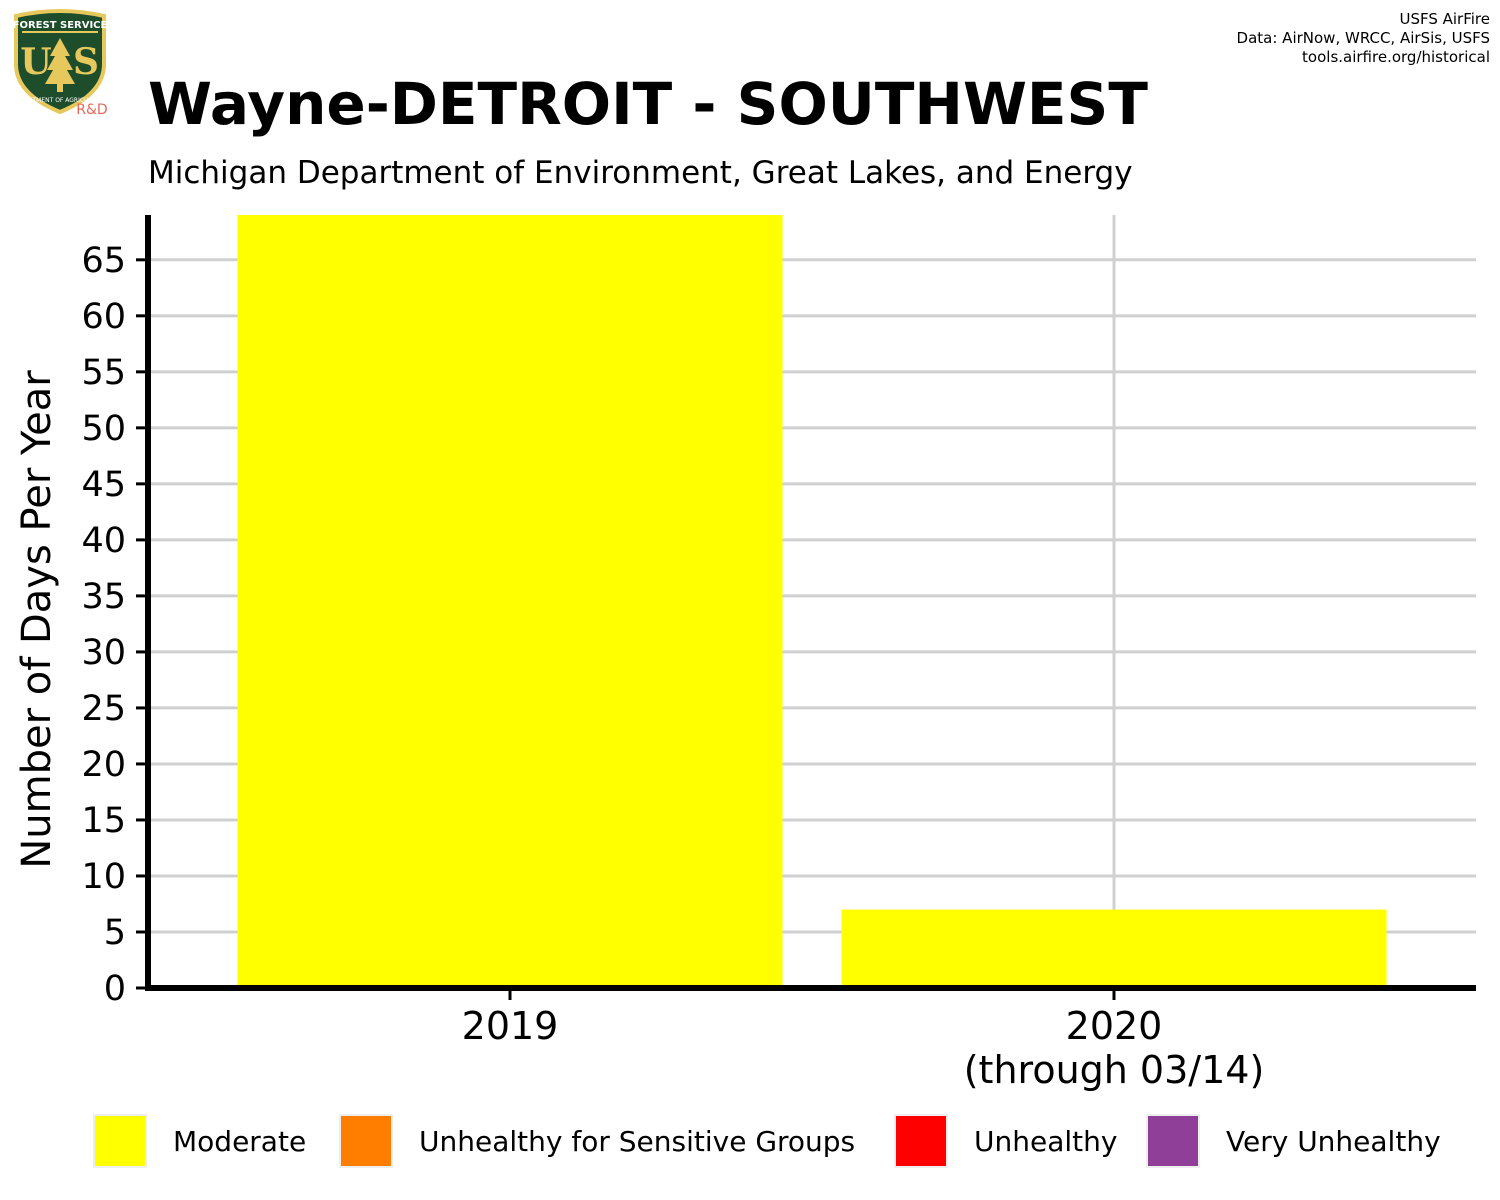  Describe the element at coordinates (86, 62) in the screenshot. I see `svg-text: S` at that location.